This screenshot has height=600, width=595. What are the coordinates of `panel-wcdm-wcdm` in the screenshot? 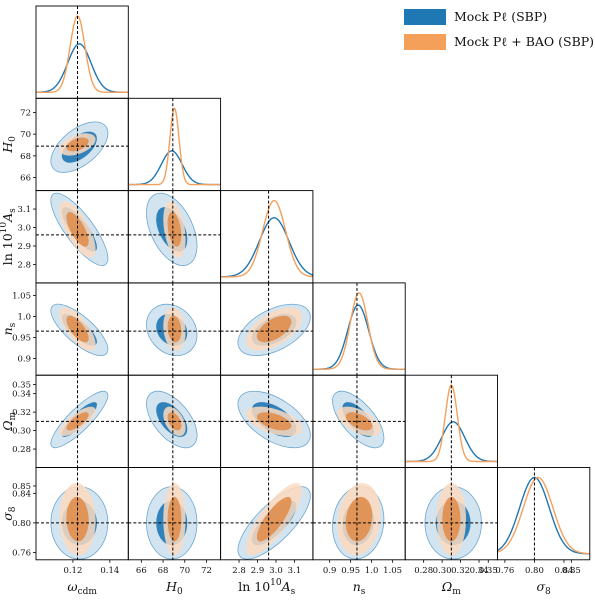 It's located at (82, 52).